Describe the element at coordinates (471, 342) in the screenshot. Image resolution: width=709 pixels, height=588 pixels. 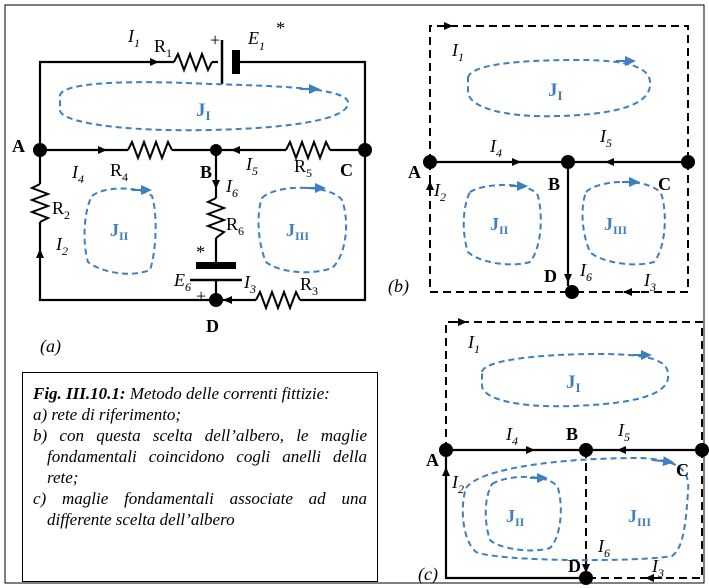
I see `label-i1-c: I` at that location.